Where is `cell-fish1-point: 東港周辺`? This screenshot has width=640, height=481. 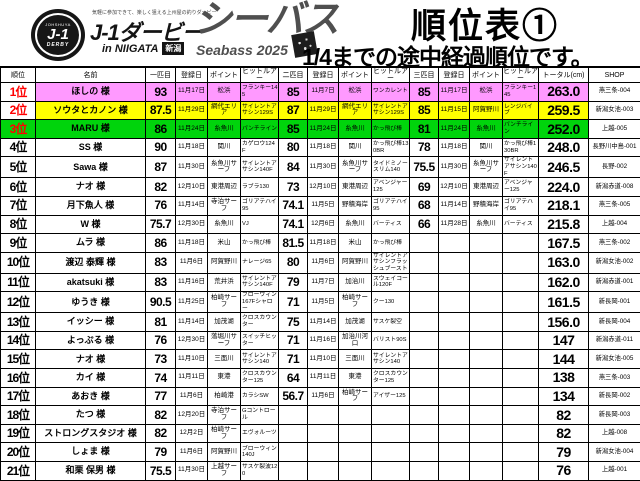
cell-fish1-point: 東港周辺 is located at coordinates (224, 187).